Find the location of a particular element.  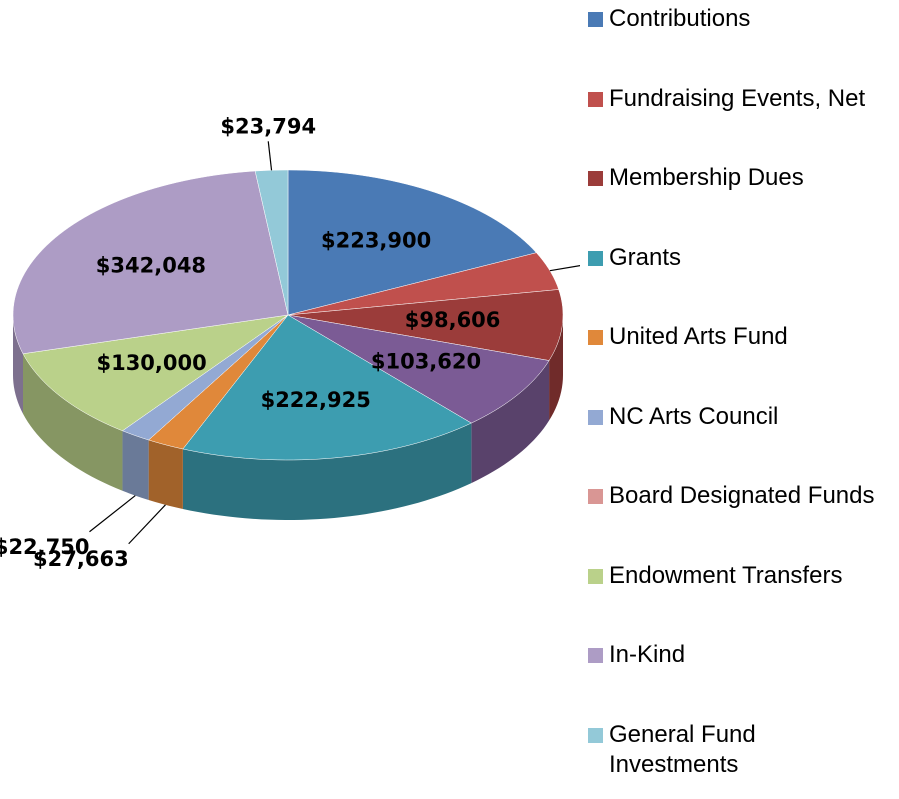

legend-label: Membership Dues is located at coordinates (706, 178).